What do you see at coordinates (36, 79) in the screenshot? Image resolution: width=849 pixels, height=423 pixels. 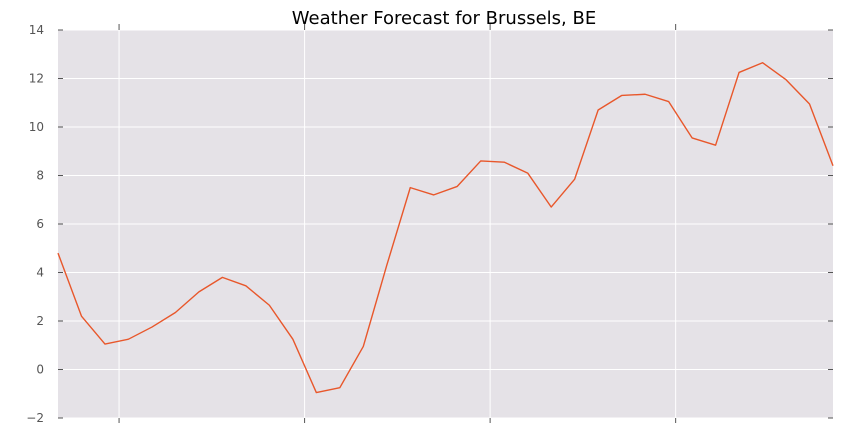 I see `y-tick-label: 12` at bounding box center [36, 79].